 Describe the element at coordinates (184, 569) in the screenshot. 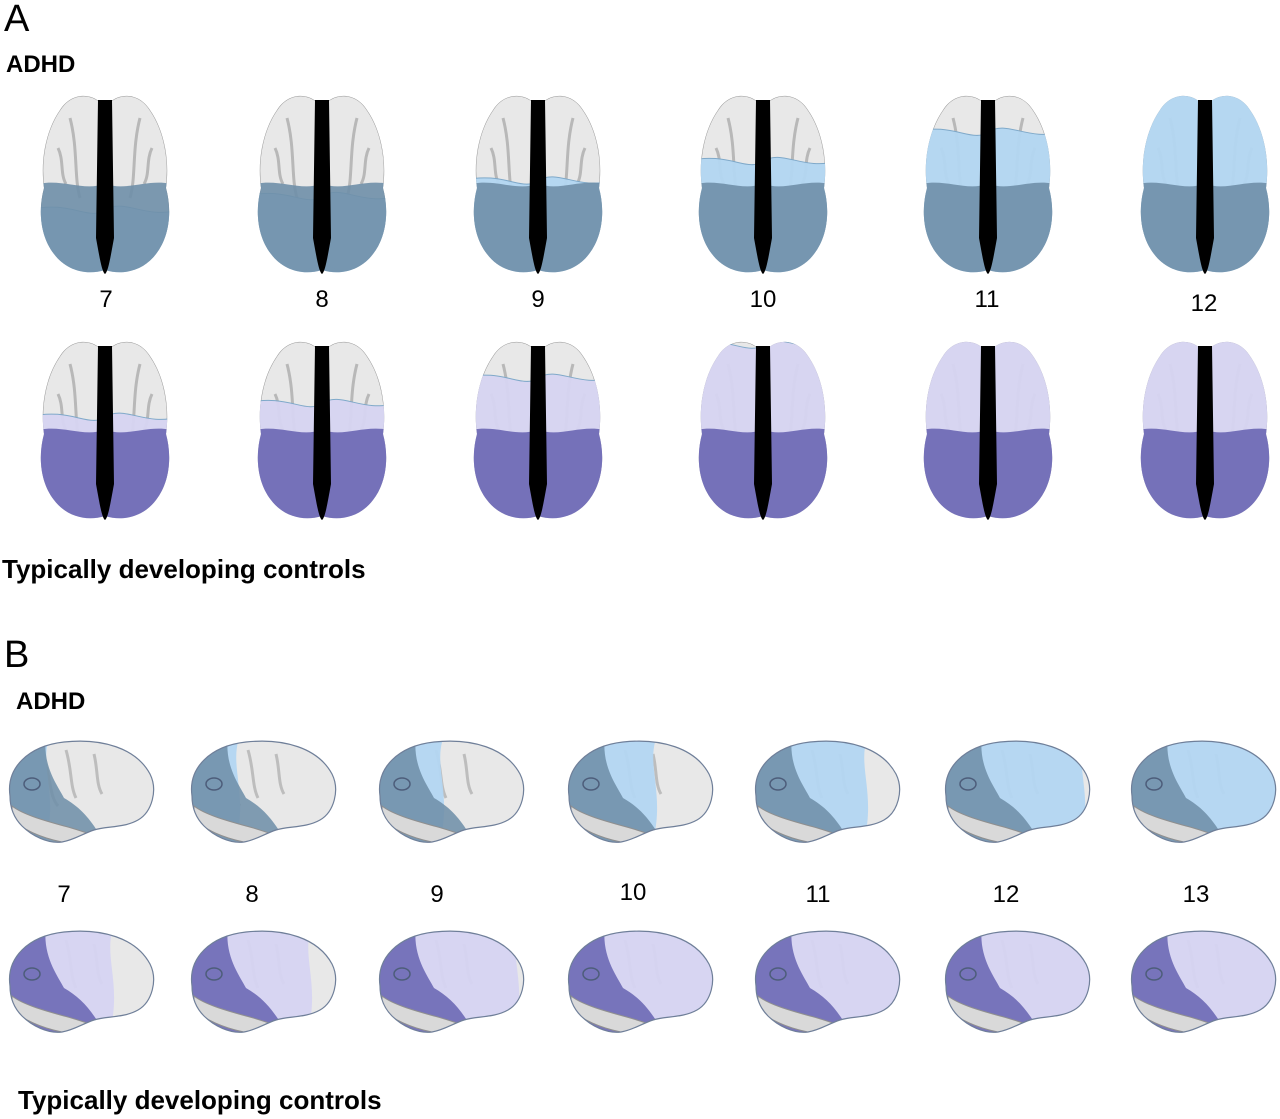

I see `panel-a-controls-label: Typically developing controls` at that location.